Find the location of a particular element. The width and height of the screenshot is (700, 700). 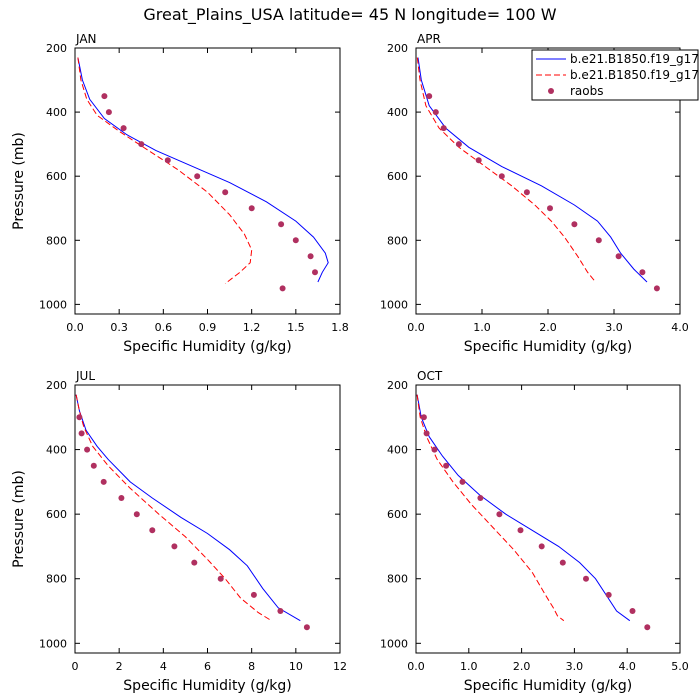

x-tick-label: 5.0 is located at coordinates (680, 666).